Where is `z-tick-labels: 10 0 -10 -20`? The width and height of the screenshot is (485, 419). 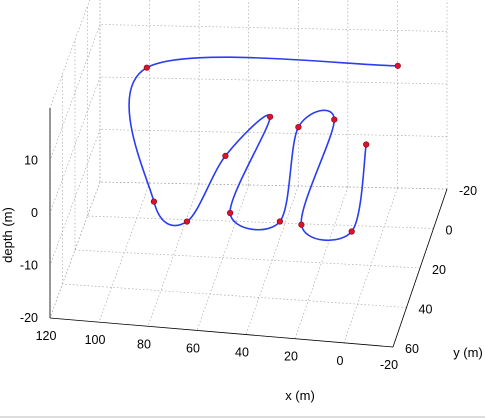 z-tick-labels: 10 0 -10 -20 is located at coordinates (29, 240).